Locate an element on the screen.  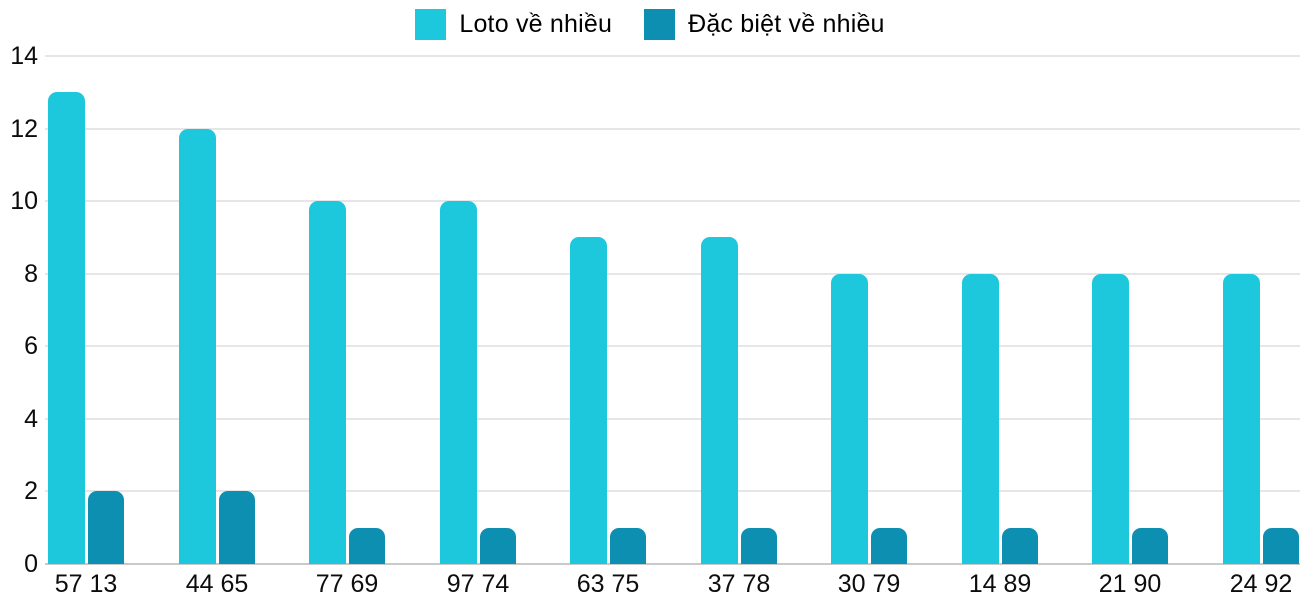
legend-label: Loto về nhiều is located at coordinates (536, 23).